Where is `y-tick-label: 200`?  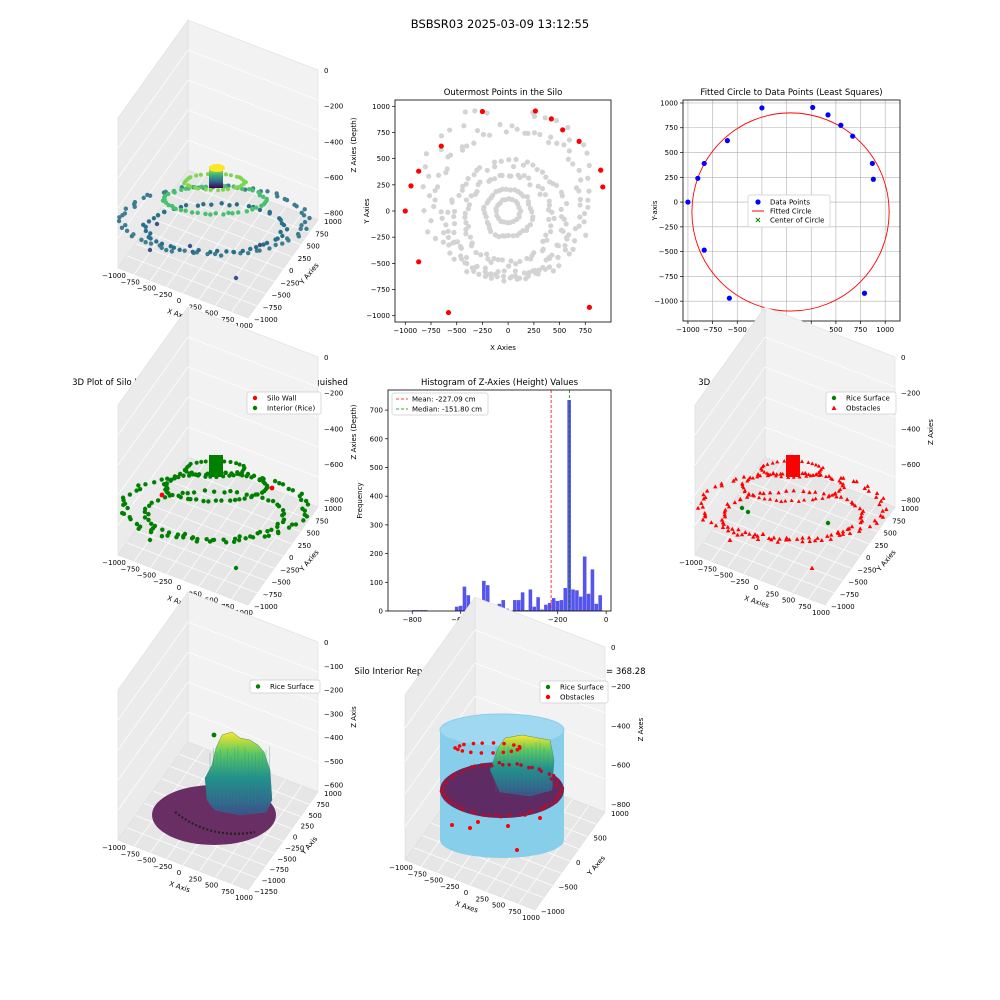
y-tick-label: 200 is located at coordinates (376, 554).